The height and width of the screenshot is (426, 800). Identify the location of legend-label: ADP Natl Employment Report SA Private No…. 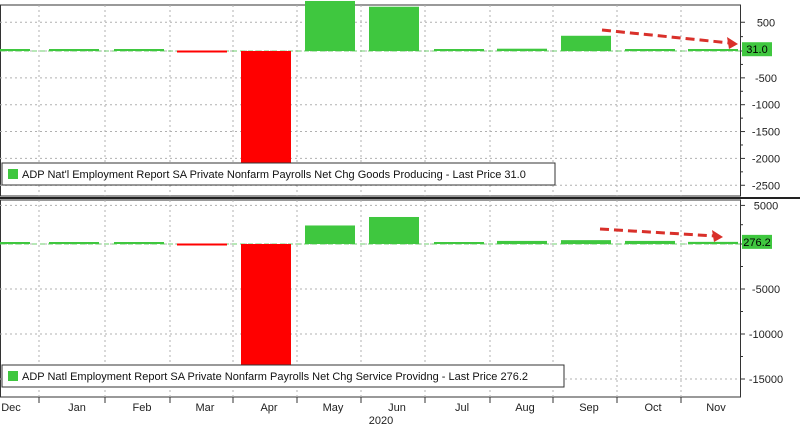
(275, 377).